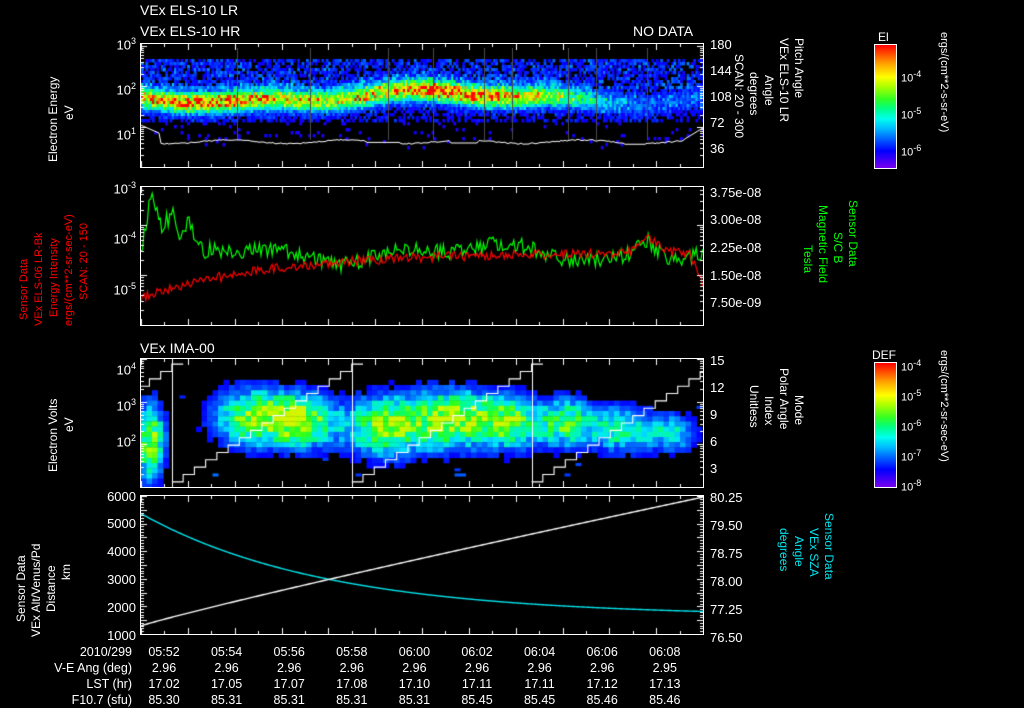  Describe the element at coordinates (726, 609) in the screenshot. I see `panel4-y2tick-4: 77.25` at that location.